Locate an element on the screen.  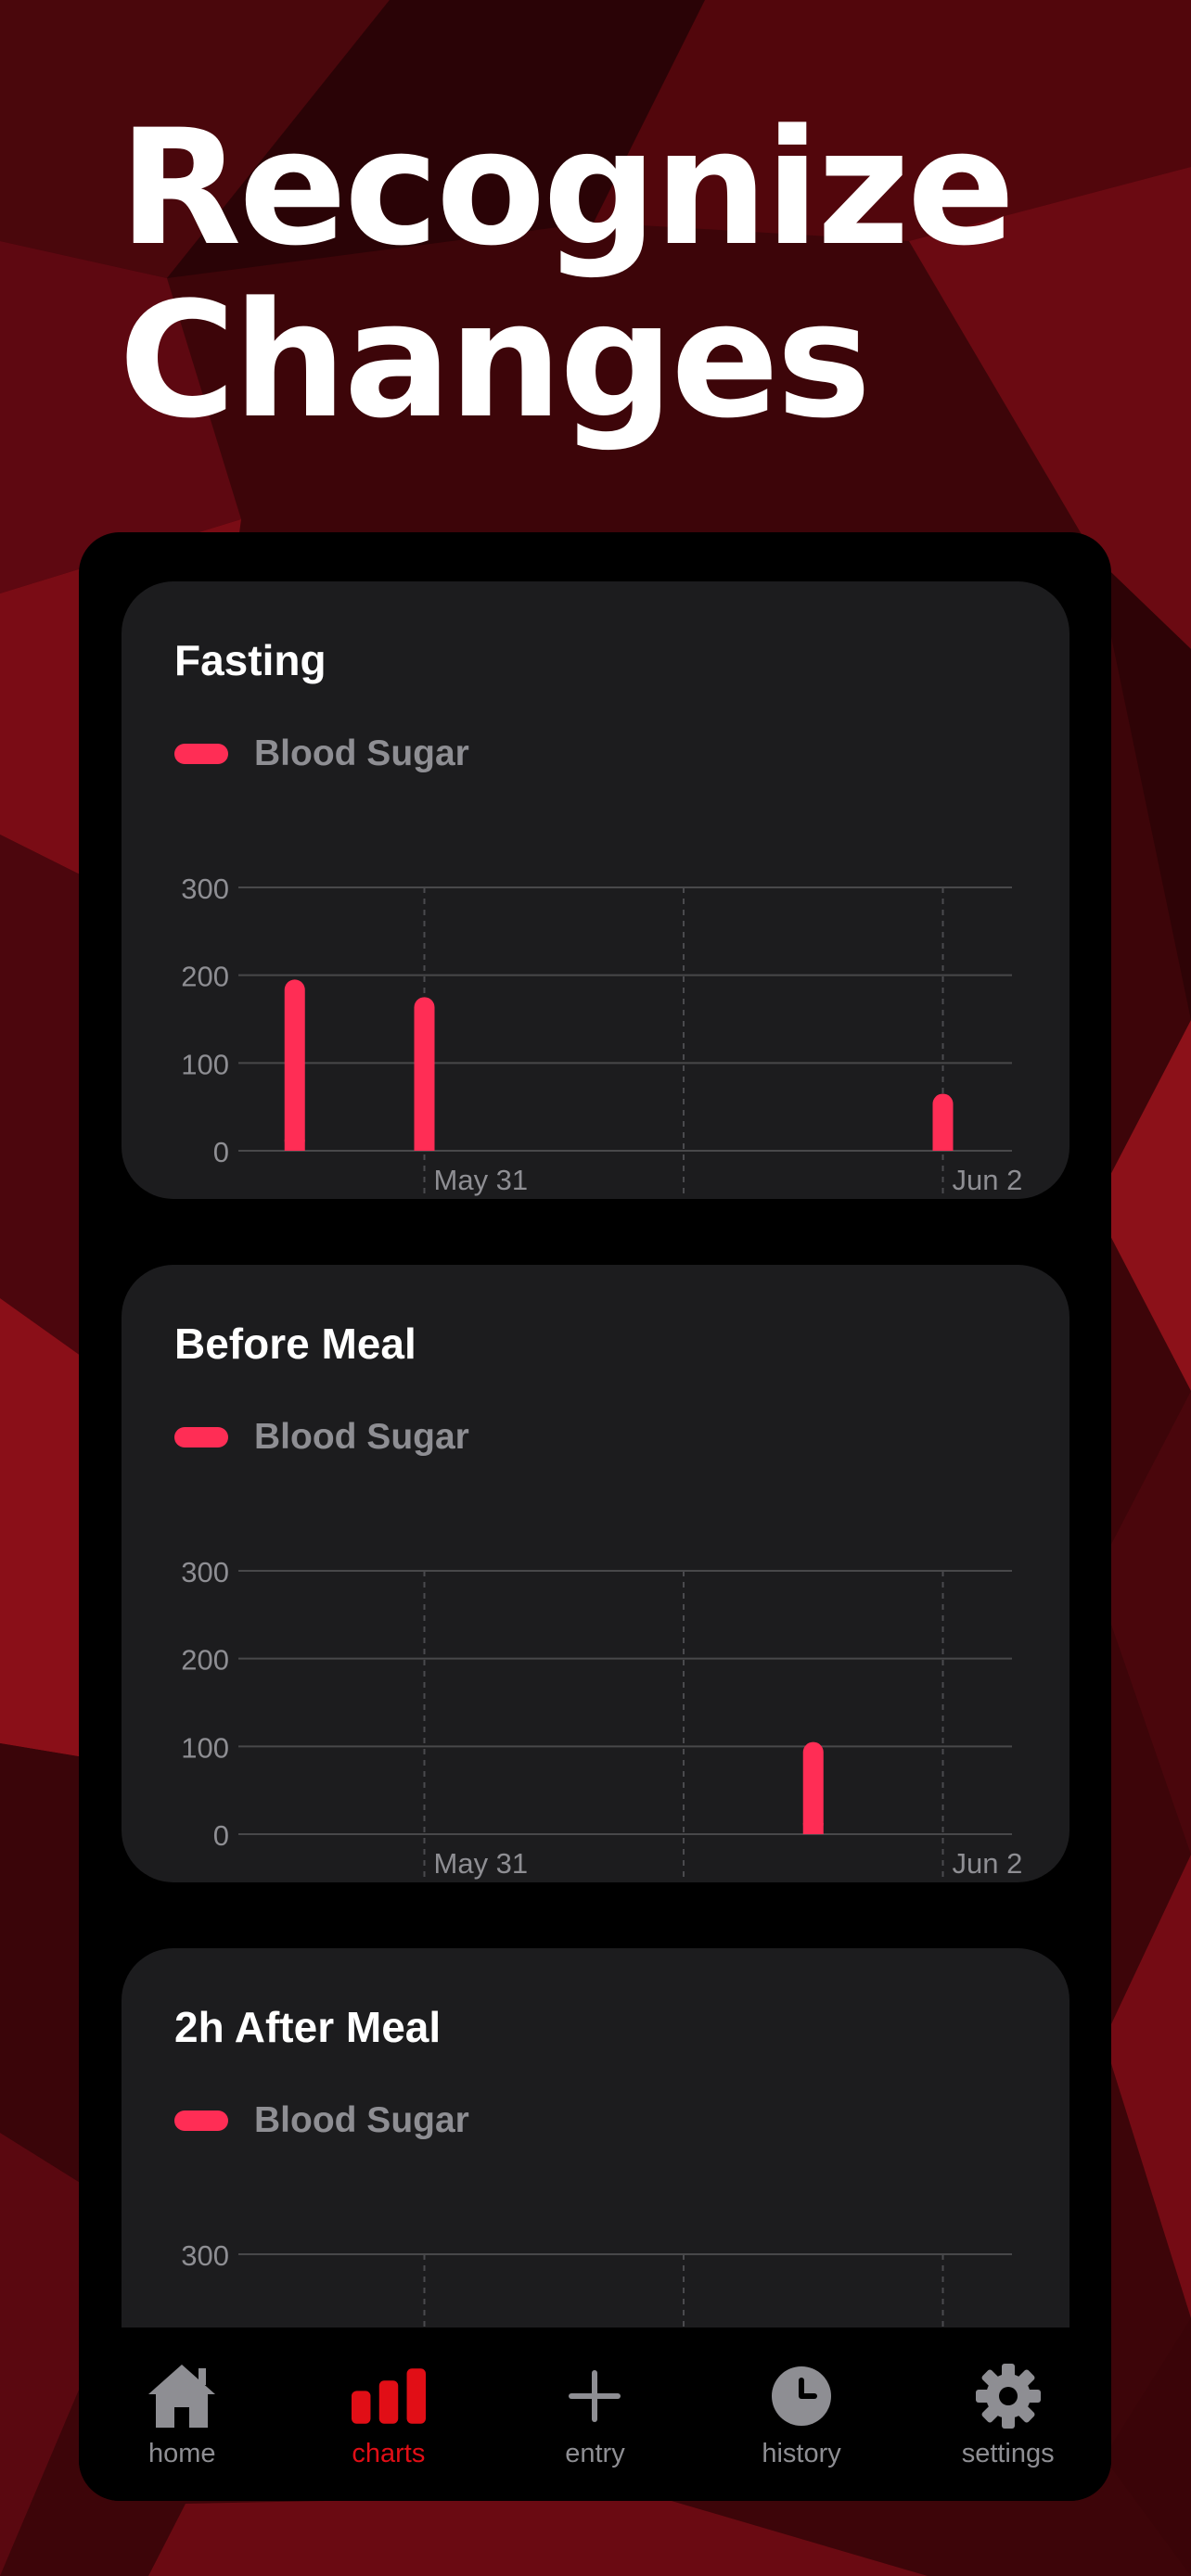
tab-settings: settings is located at coordinates (1007, 2414).